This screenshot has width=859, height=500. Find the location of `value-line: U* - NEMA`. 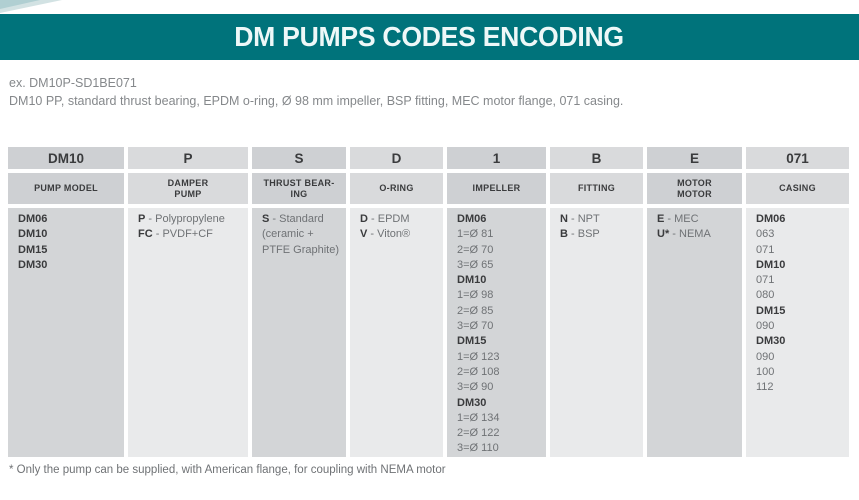

value-line: U* - NEMA is located at coordinates (684, 234).